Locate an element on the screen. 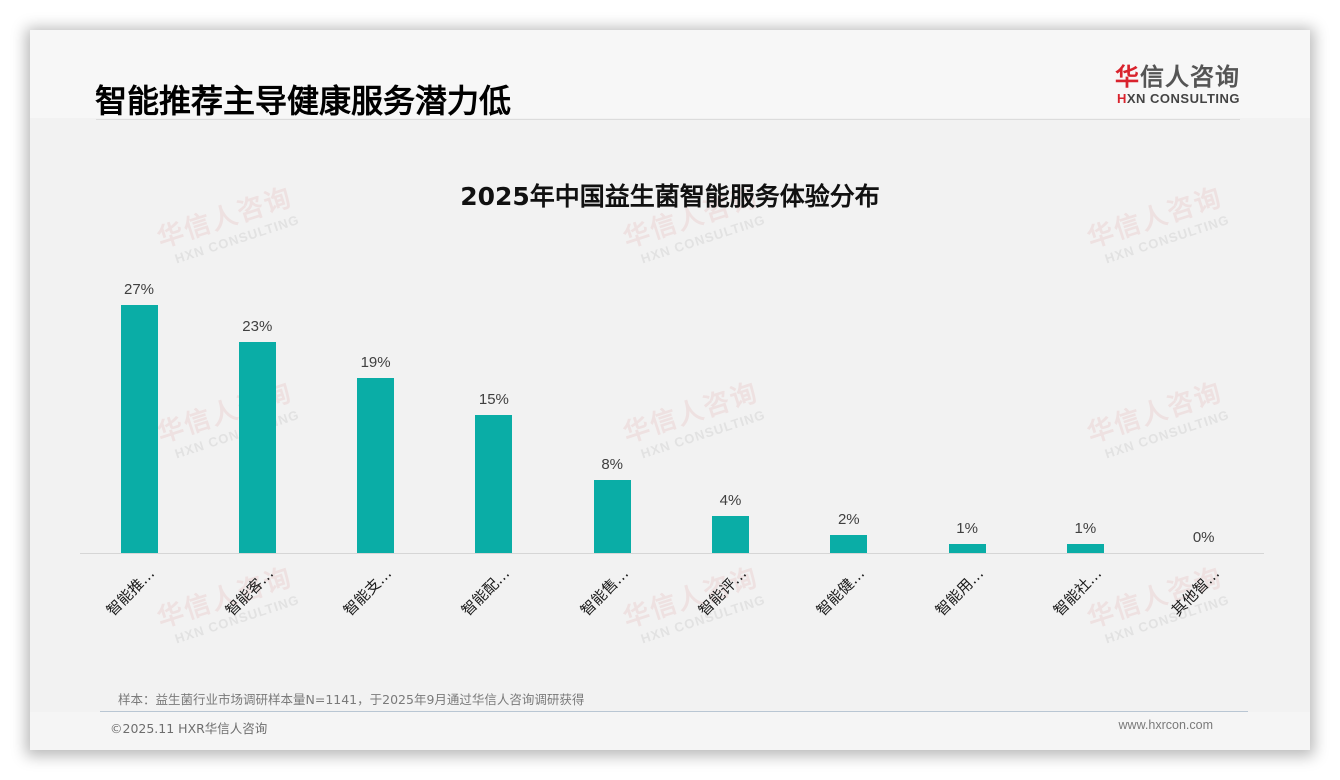 The height and width of the screenshot is (780, 1340). x-axis-line is located at coordinates (672, 553).